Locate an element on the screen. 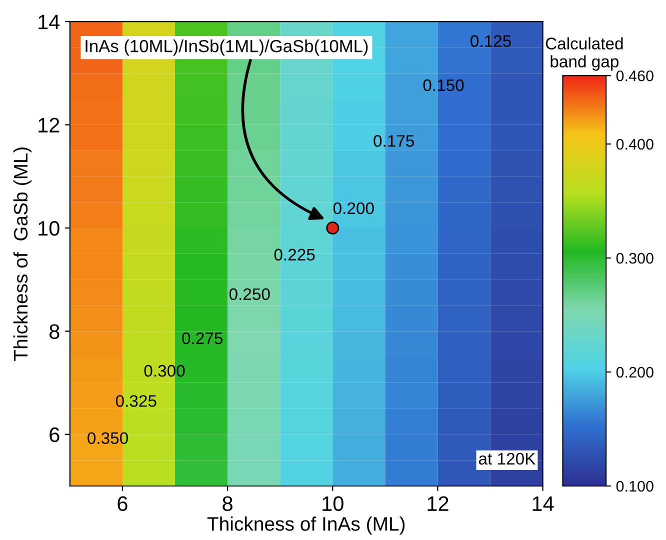  x-tick-label: 8 is located at coordinates (227, 504).